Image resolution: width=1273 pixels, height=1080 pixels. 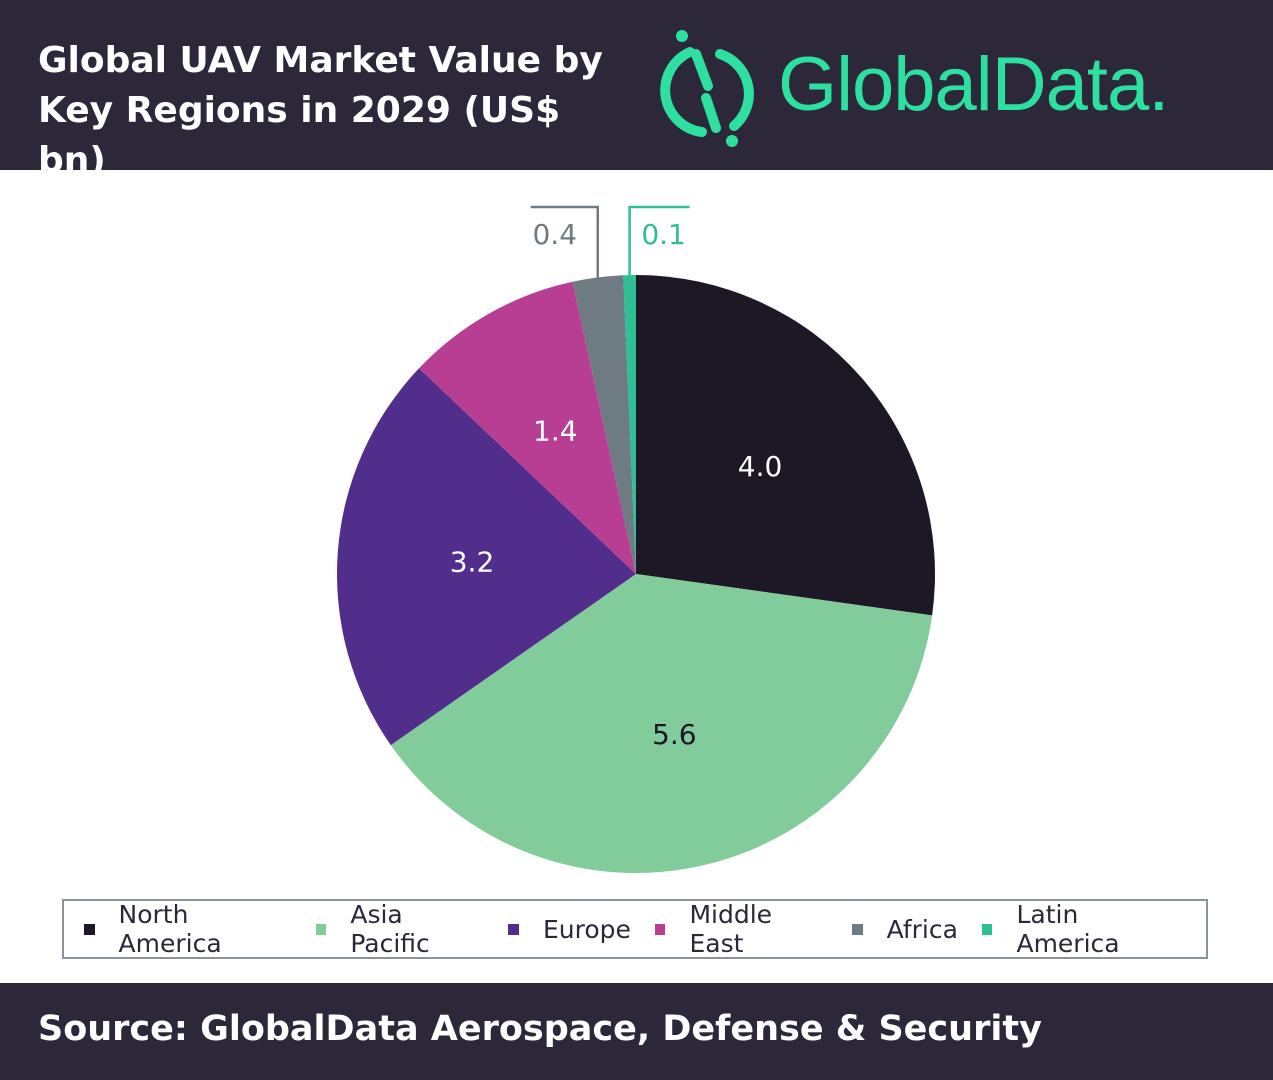 I want to click on legend-label: North America, so click(x=170, y=929).